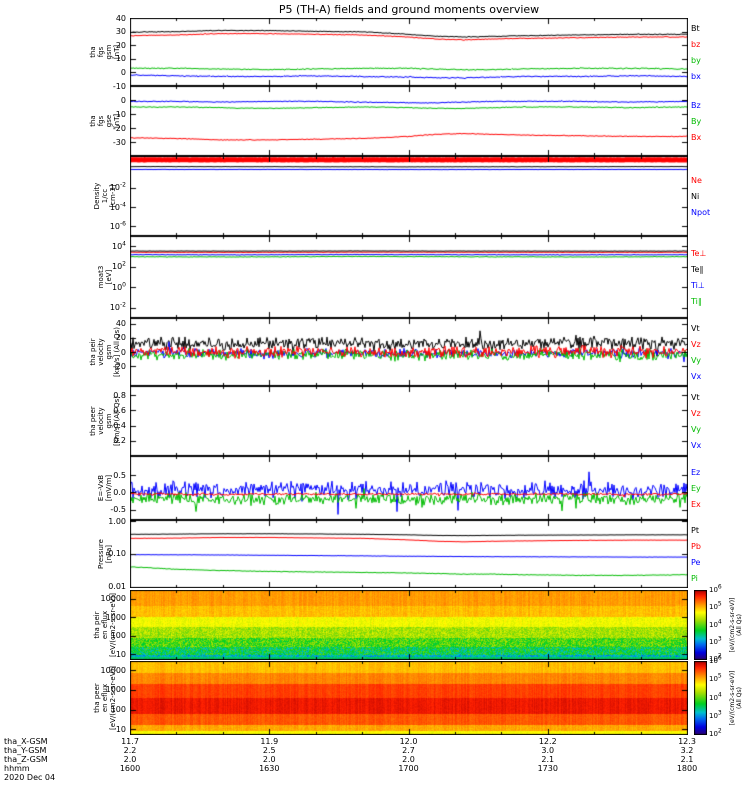 The height and width of the screenshot is (800, 750). What do you see at coordinates (715, 588) in the screenshot?
I see `colorbar-tick-label: 10⁶` at bounding box center [715, 588].